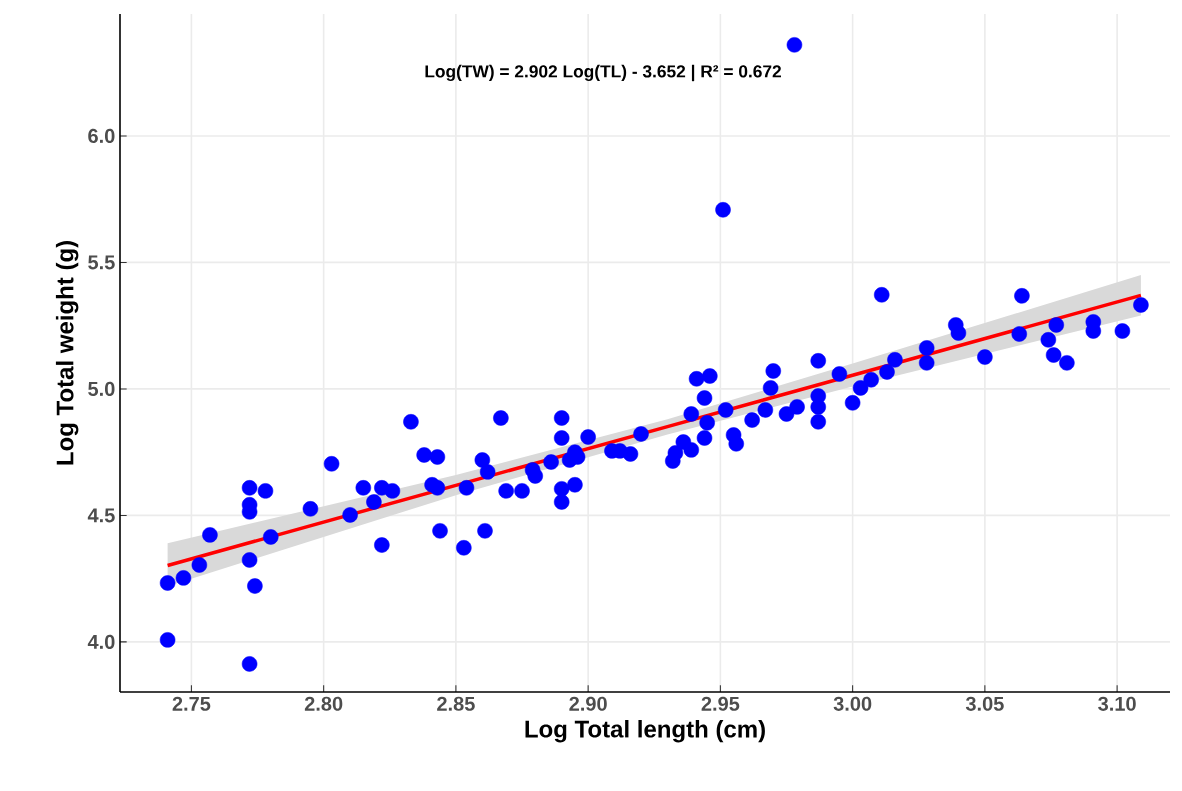 Image resolution: width=1182 pixels, height=791 pixels. Describe the element at coordinates (588, 703) in the screenshot. I see `x-tick-label: 2.90` at that location.